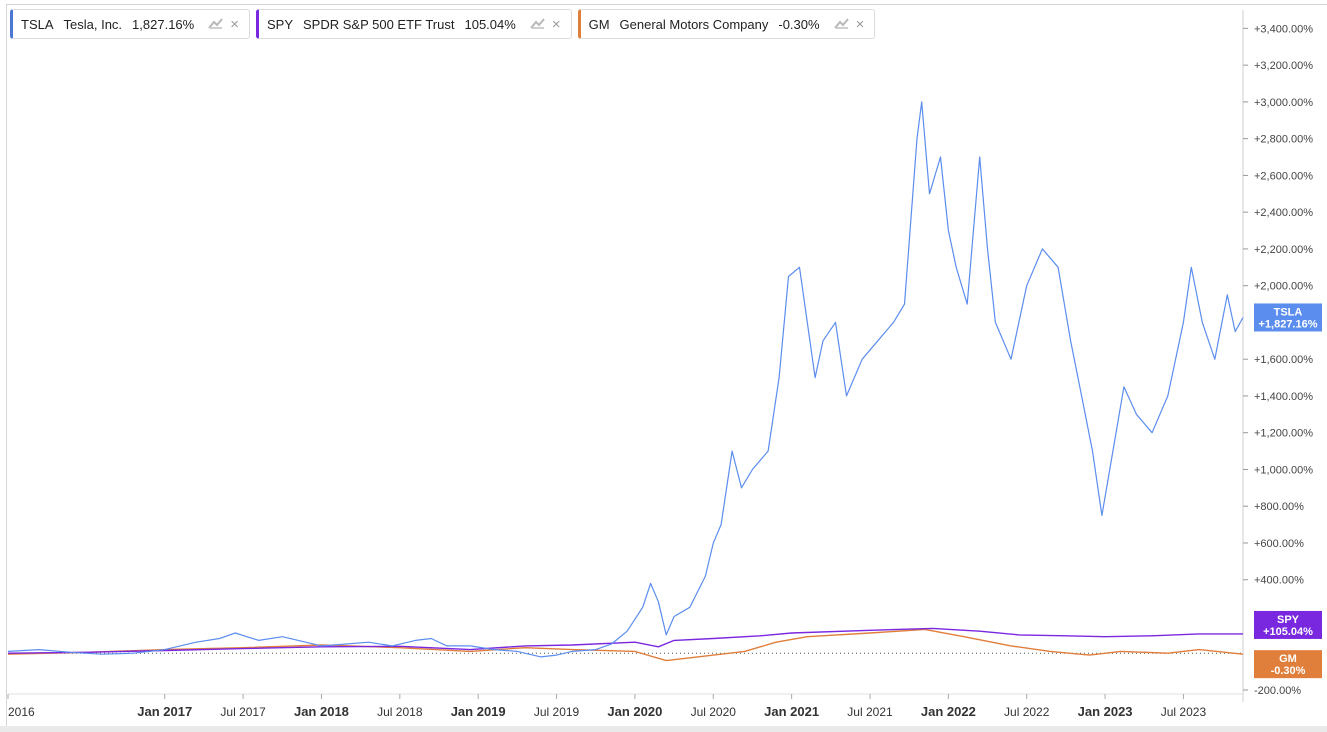 This screenshot has height=732, width=1327. I want to click on y-tick-label: +1,200.00%, so click(1283, 434).